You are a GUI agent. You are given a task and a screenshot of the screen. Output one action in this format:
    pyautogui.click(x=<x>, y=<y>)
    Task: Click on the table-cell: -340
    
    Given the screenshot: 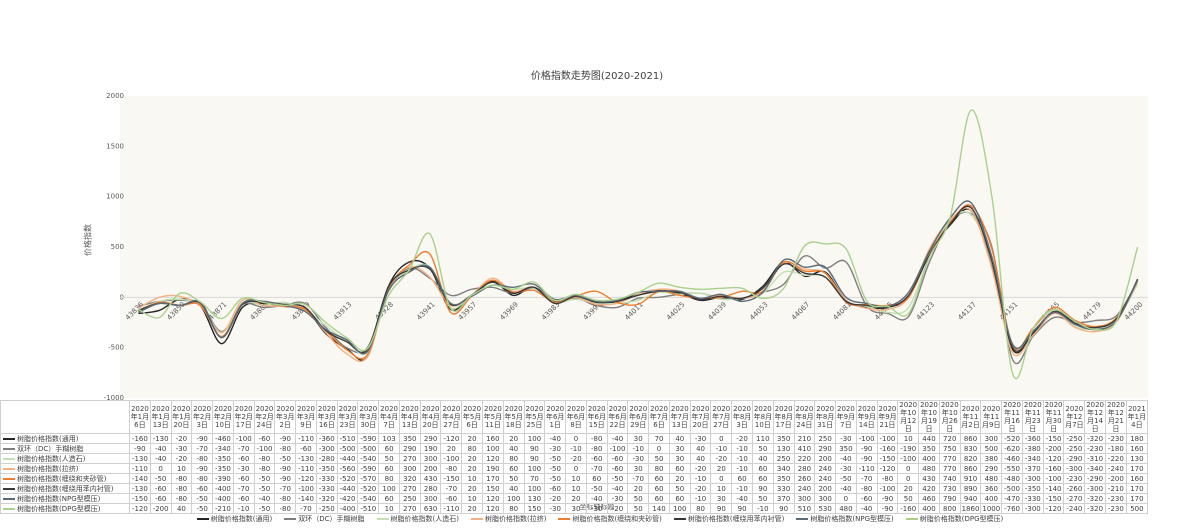 What is the action you would take?
    pyautogui.click(x=1032, y=458)
    